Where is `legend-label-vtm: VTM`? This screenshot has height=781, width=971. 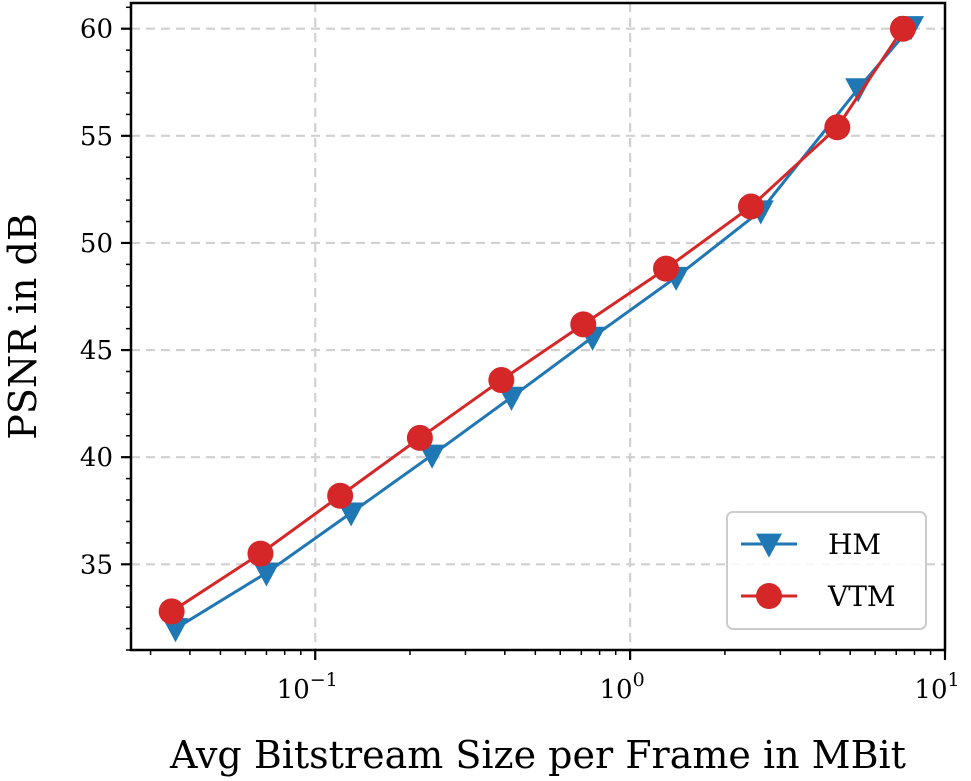
legend-label-vtm: VTM is located at coordinates (861, 596).